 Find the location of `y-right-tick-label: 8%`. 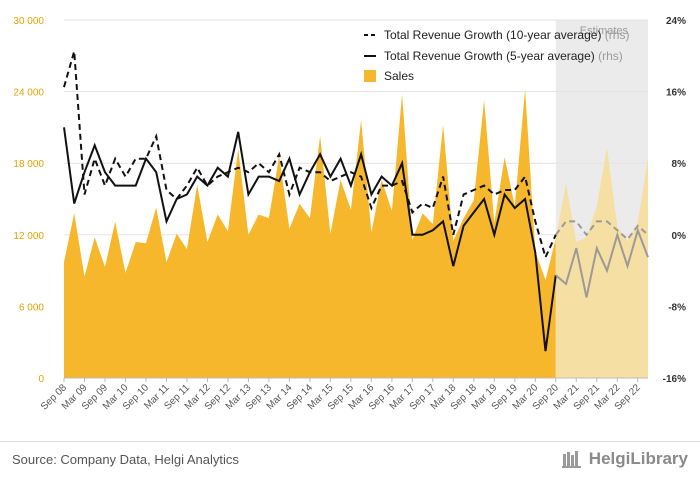

y-right-tick-label: 8% is located at coordinates (679, 164).